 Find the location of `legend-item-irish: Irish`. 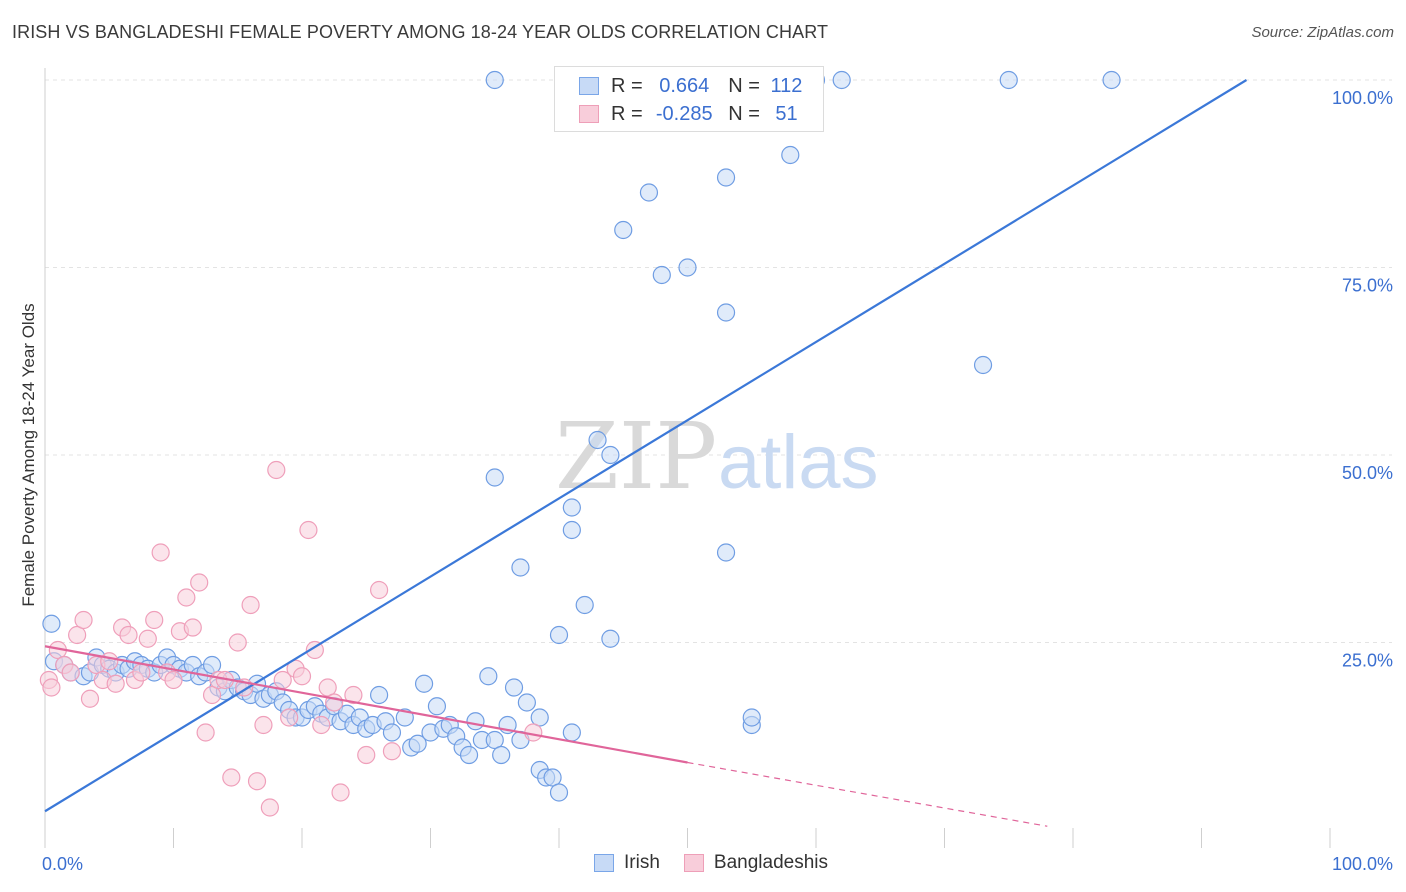

legend-item-irish: Irish is located at coordinates (627, 863).